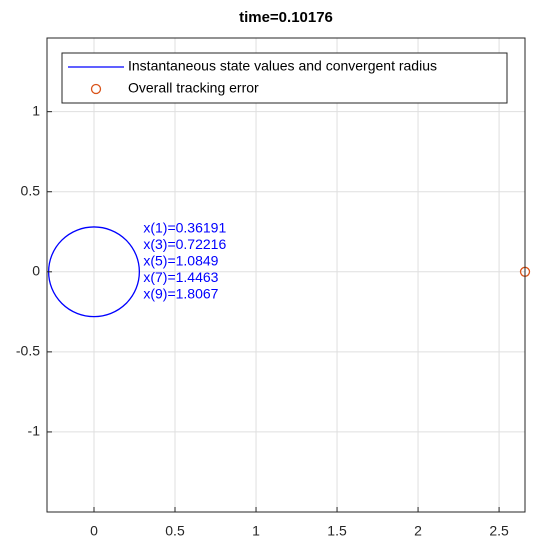 The height and width of the screenshot is (550, 537). Describe the element at coordinates (31, 190) in the screenshot. I see `y-tick-label: 0.5` at that location.